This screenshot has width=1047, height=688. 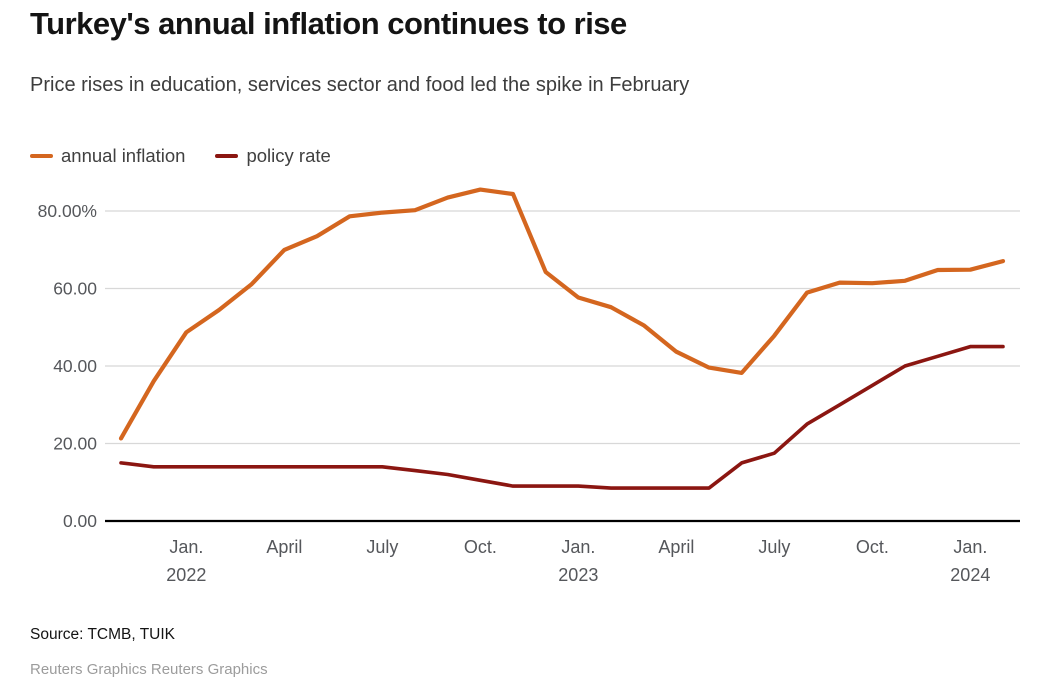 What do you see at coordinates (123, 155) in the screenshot?
I see `legend-label-annual-inflation: annual inflation` at bounding box center [123, 155].